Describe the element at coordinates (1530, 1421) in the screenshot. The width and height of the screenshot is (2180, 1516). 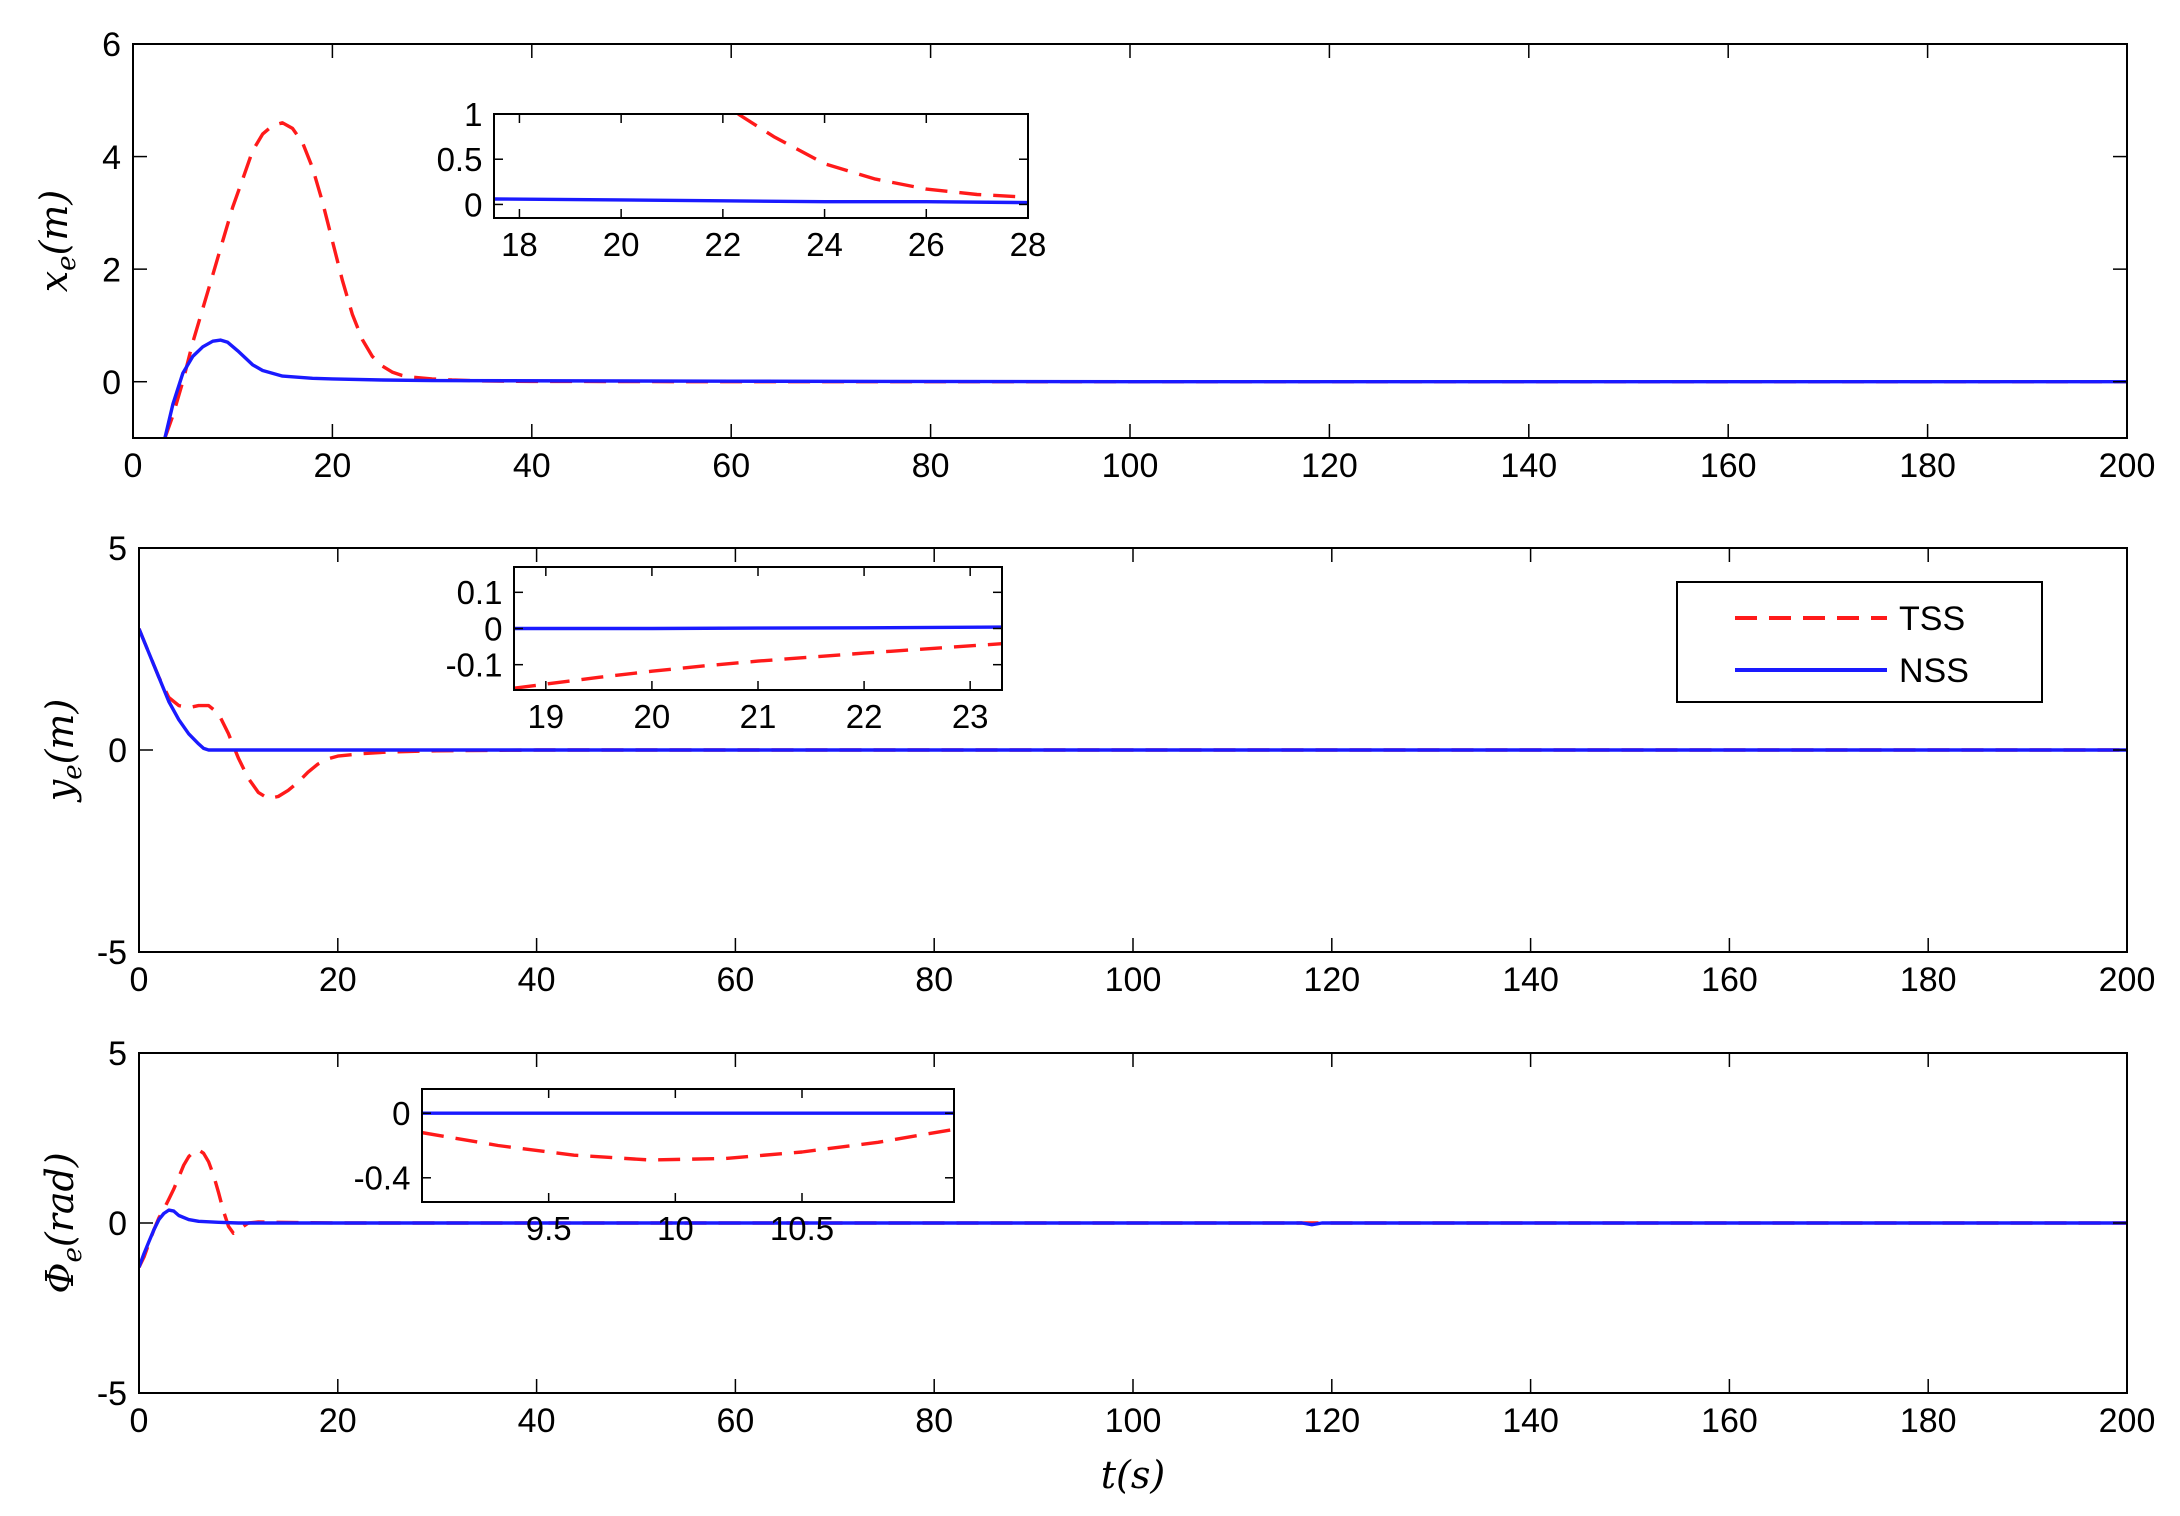
I see `subplot-3-xtick-label: 140` at that location.